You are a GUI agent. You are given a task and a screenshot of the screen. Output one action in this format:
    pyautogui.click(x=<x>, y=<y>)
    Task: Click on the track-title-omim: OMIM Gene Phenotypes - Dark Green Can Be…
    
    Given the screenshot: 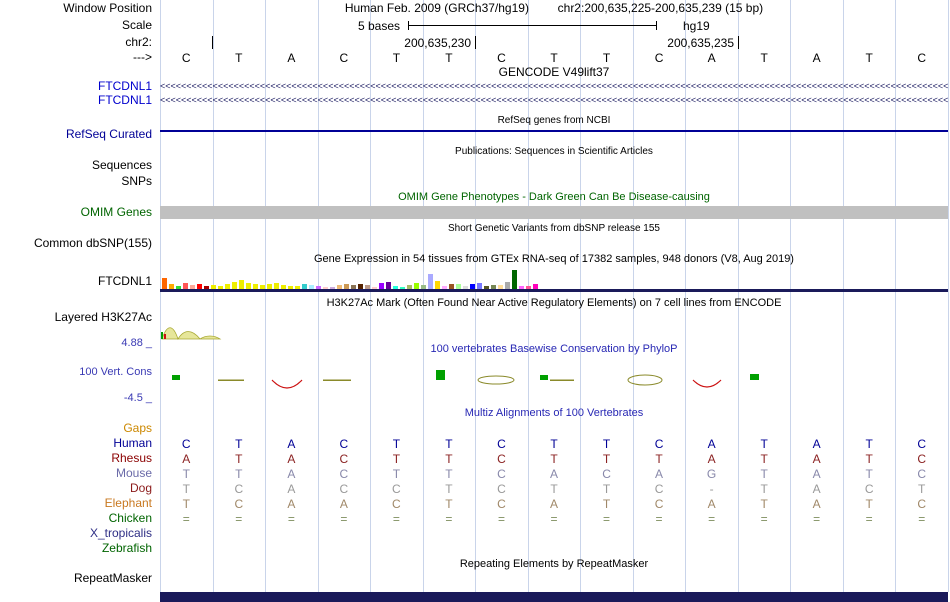 What is the action you would take?
    pyautogui.click(x=554, y=197)
    